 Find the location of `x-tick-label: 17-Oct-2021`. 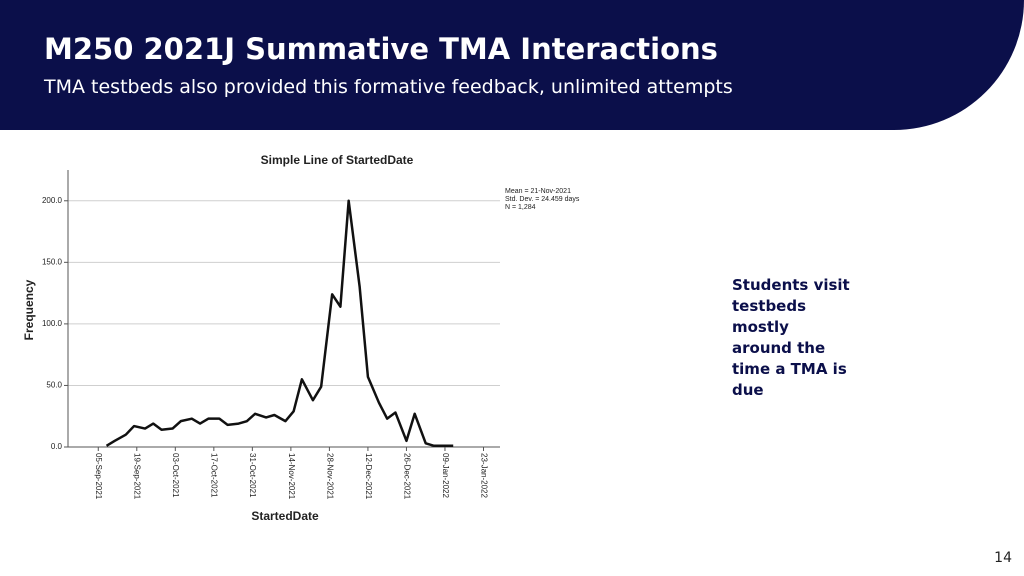

x-tick-label: 17-Oct-2021 is located at coordinates (214, 475).